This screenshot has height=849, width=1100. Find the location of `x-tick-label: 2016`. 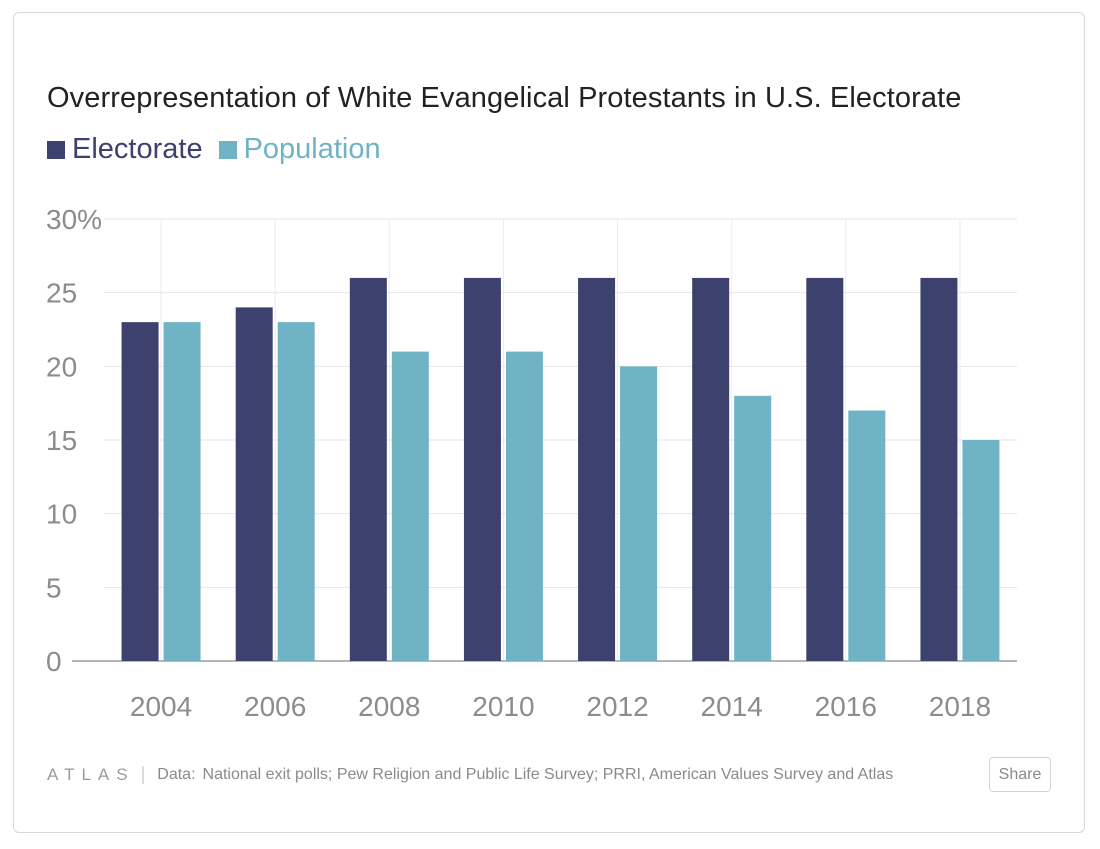

x-tick-label: 2016 is located at coordinates (846, 706).